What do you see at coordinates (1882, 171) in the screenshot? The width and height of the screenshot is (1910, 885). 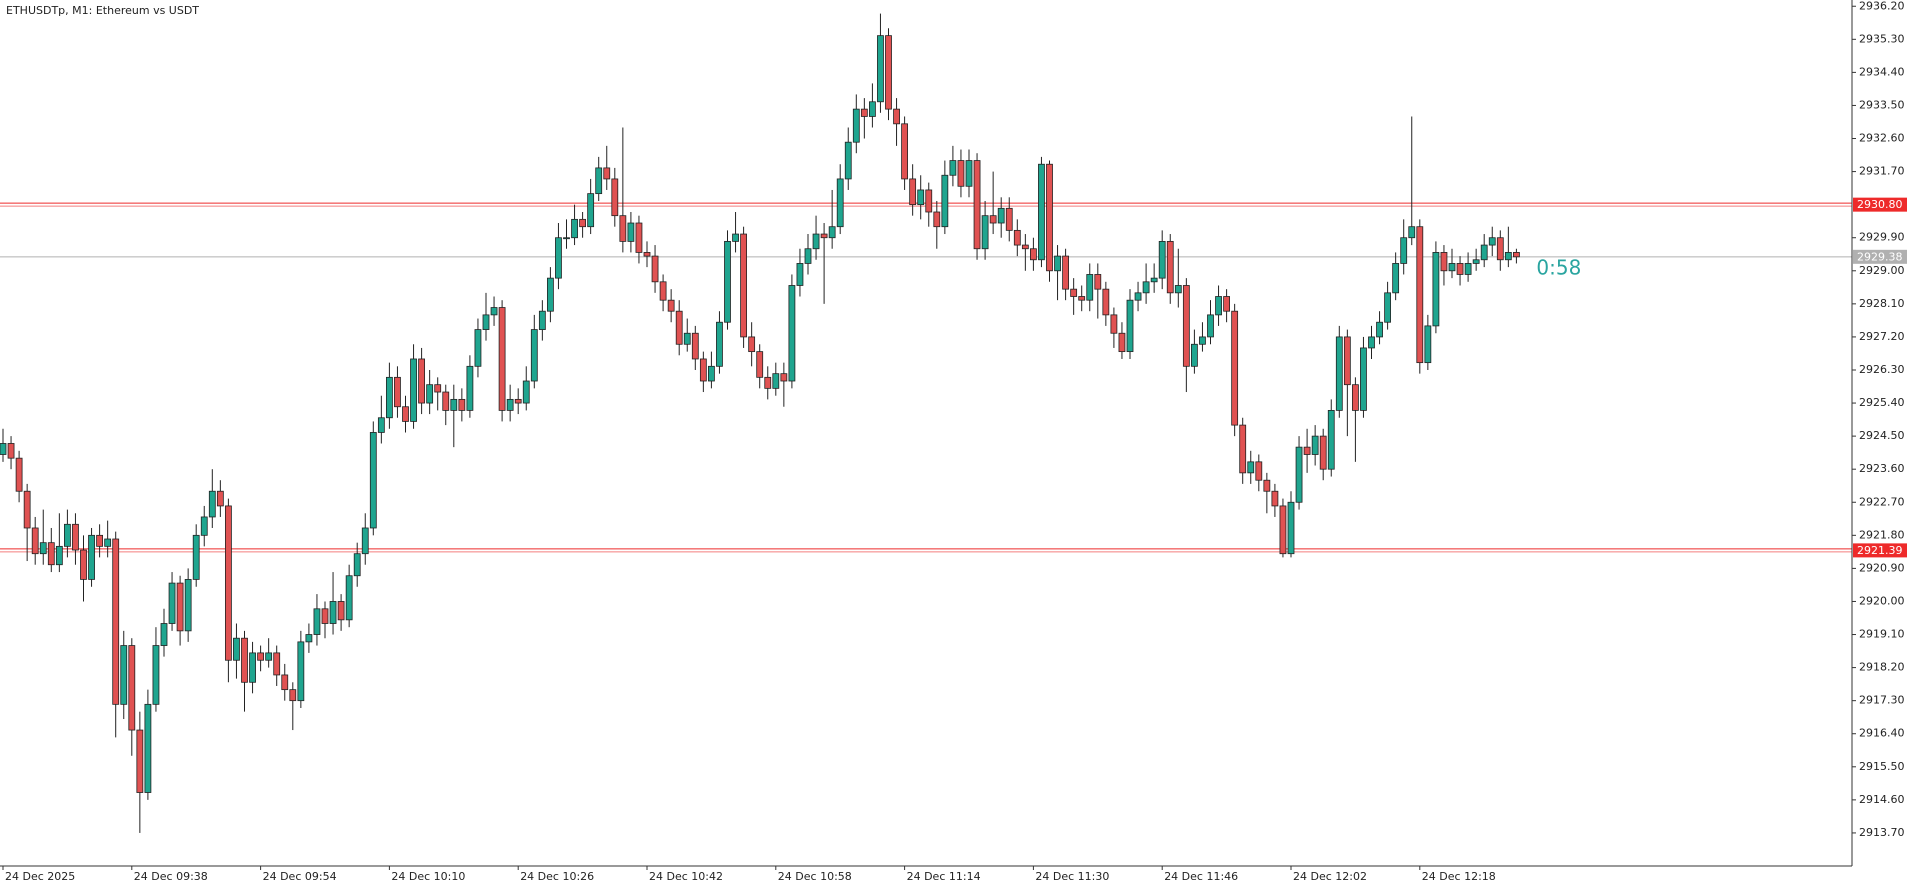 I see `y-tick-label: 2931.70` at bounding box center [1882, 171].